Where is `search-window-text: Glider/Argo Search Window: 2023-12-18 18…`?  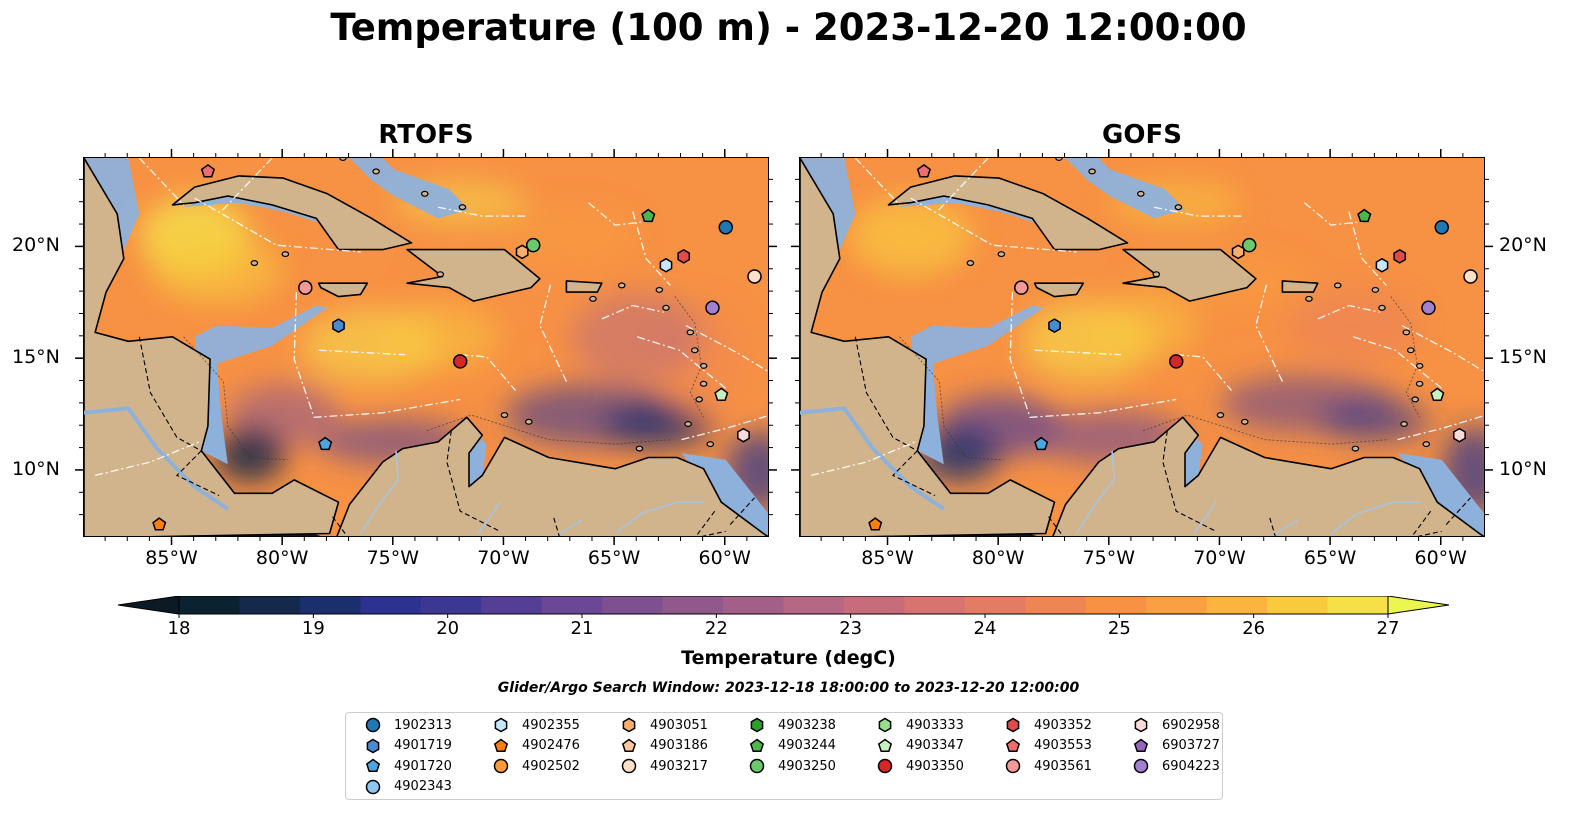 search-window-text: Glider/Argo Search Window: 2023-12-18 18… is located at coordinates (788, 688).